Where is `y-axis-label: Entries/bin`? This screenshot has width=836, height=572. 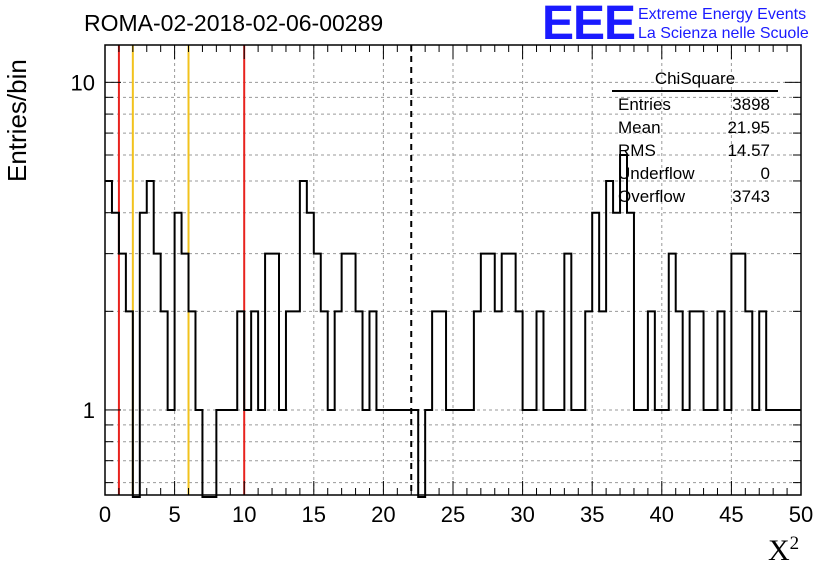
y-axis-label: Entries/bin is located at coordinates (17, 120).